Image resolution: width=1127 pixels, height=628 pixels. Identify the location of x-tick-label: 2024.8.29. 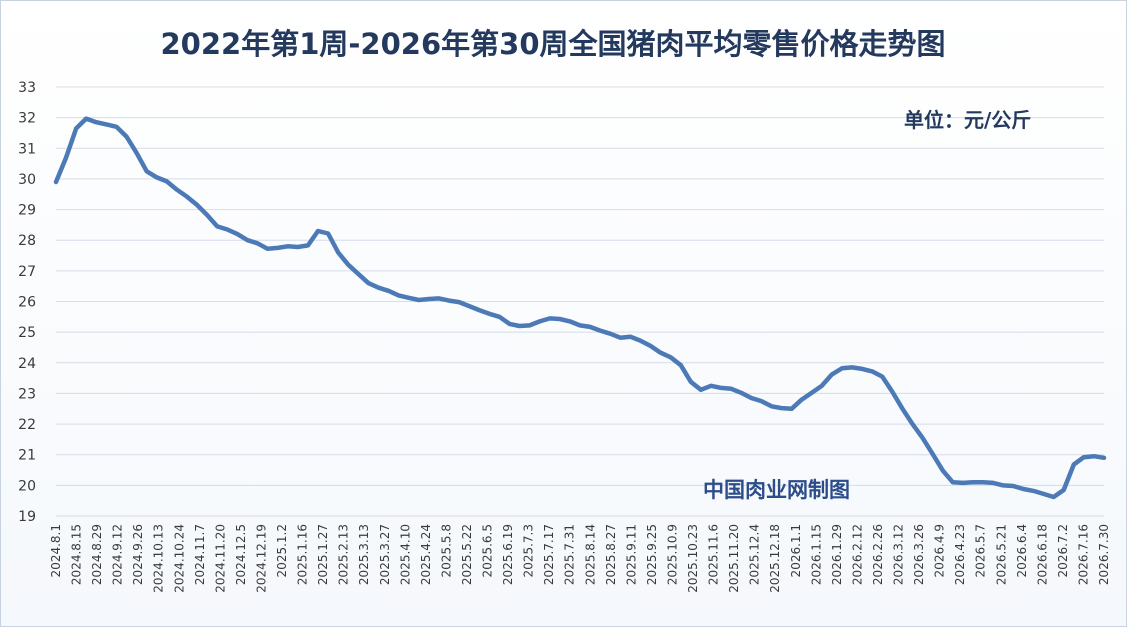
(97, 554).